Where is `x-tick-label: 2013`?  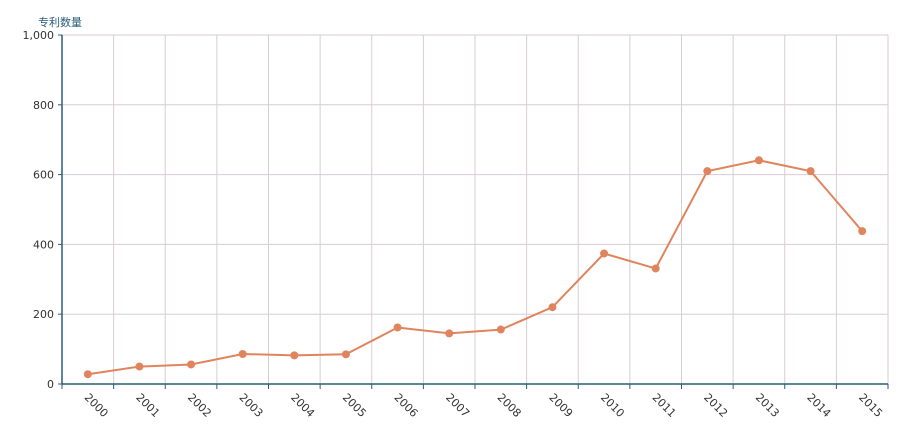
x-tick-label: 2013 is located at coordinates (767, 405).